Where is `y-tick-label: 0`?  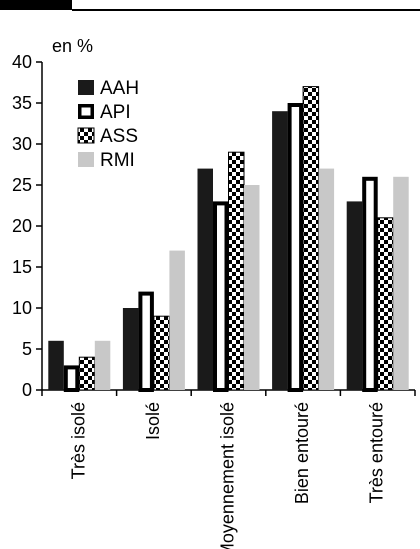
y-tick-label: 0 is located at coordinates (27, 390).